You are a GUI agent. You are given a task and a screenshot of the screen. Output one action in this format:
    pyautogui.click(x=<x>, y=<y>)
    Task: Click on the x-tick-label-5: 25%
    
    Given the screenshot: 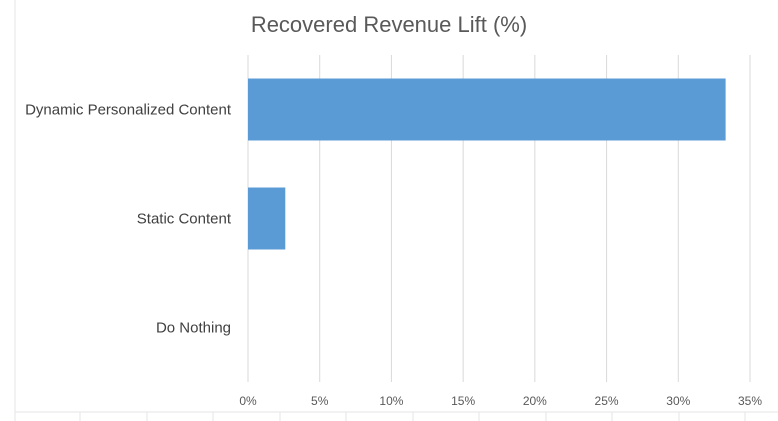 What is the action you would take?
    pyautogui.click(x=607, y=401)
    